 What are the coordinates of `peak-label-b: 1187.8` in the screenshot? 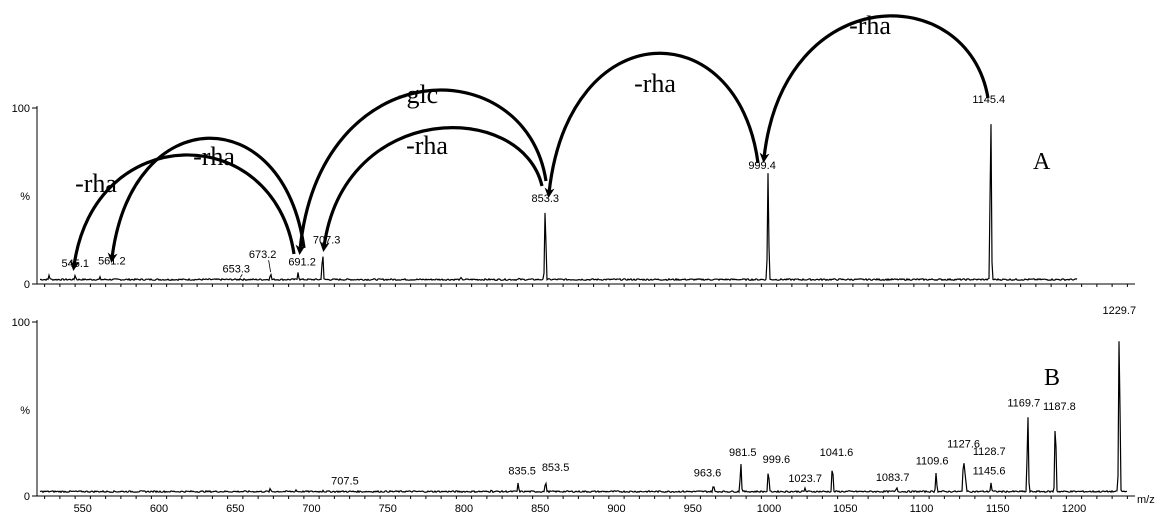 It's located at (1059, 407).